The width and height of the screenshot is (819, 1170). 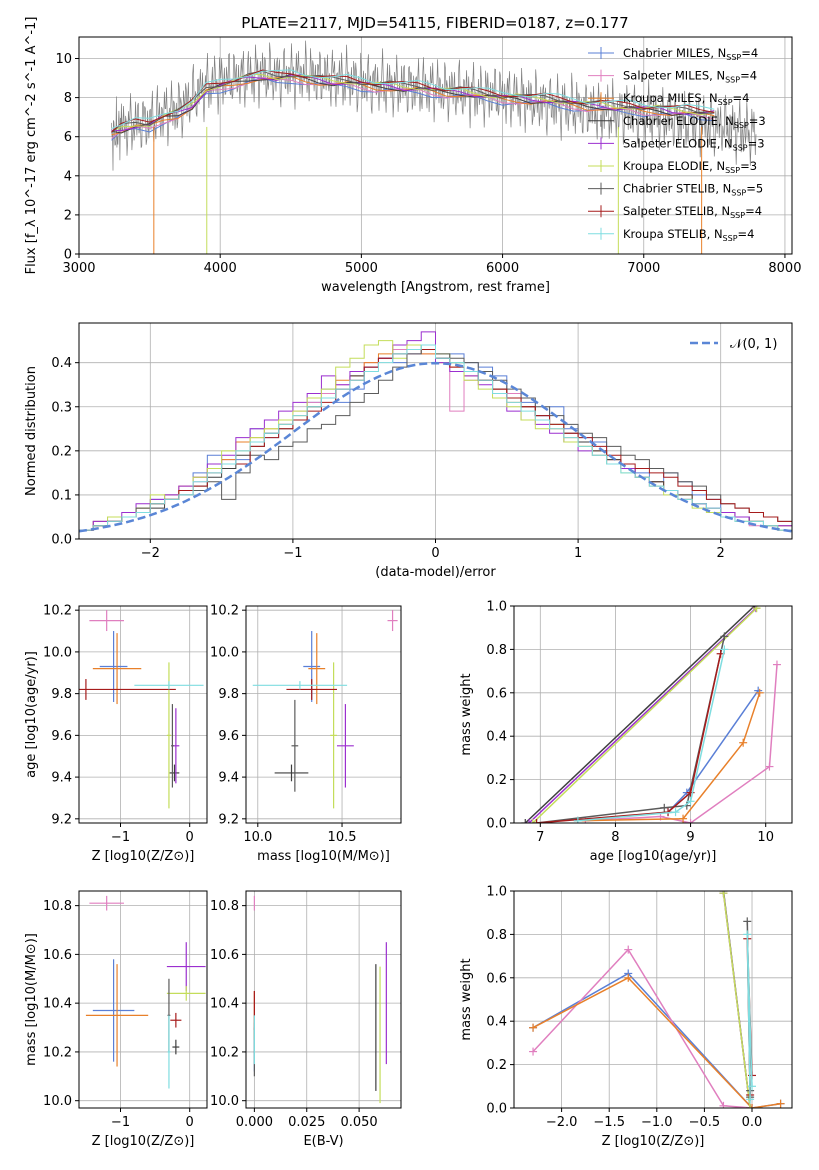 I want to click on y-axis-label: Normed distribution, so click(x=31, y=431).